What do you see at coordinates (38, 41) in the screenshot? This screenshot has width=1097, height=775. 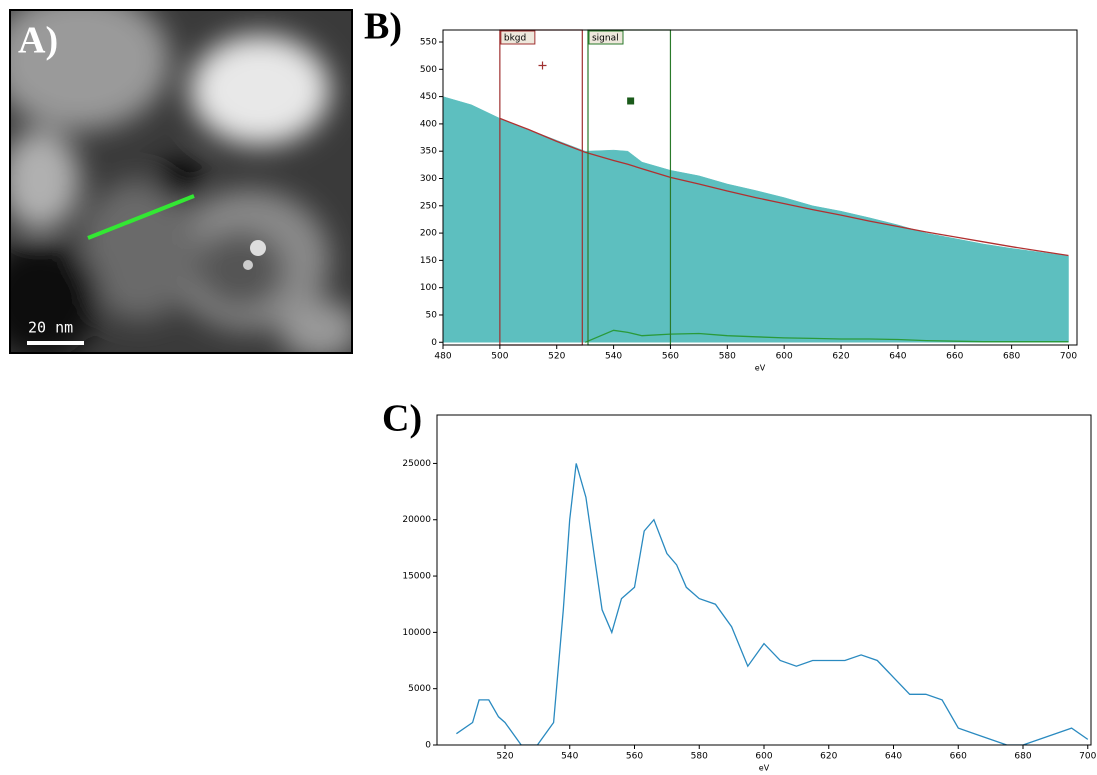 I see `panel-label: A)` at bounding box center [38, 41].